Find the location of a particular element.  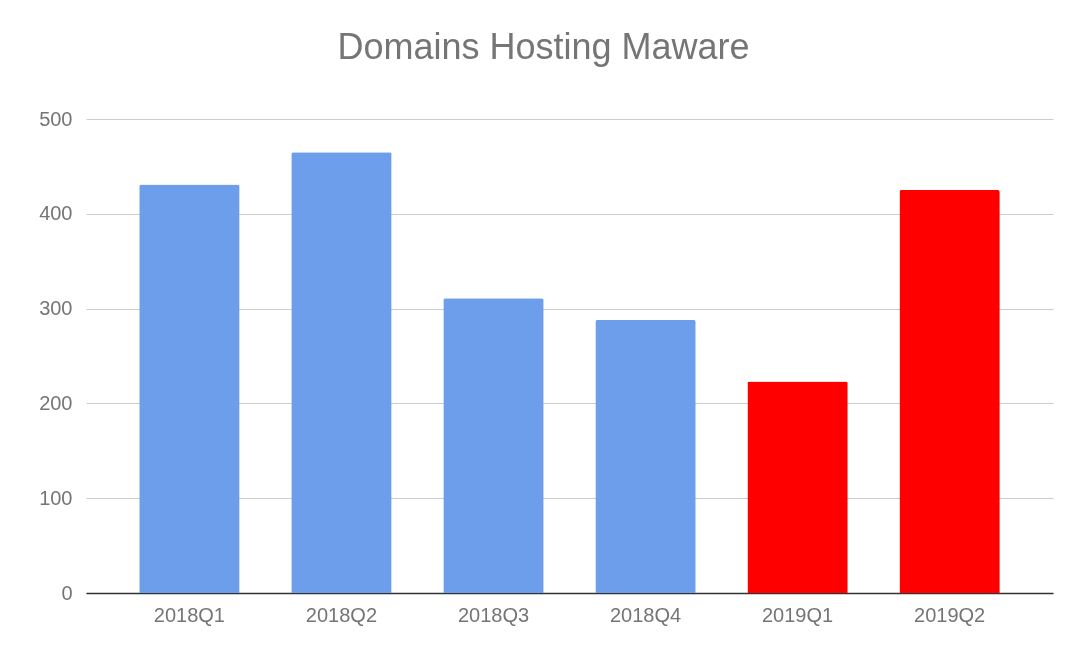

x-tick-label: 2019Q1 is located at coordinates (797, 614).